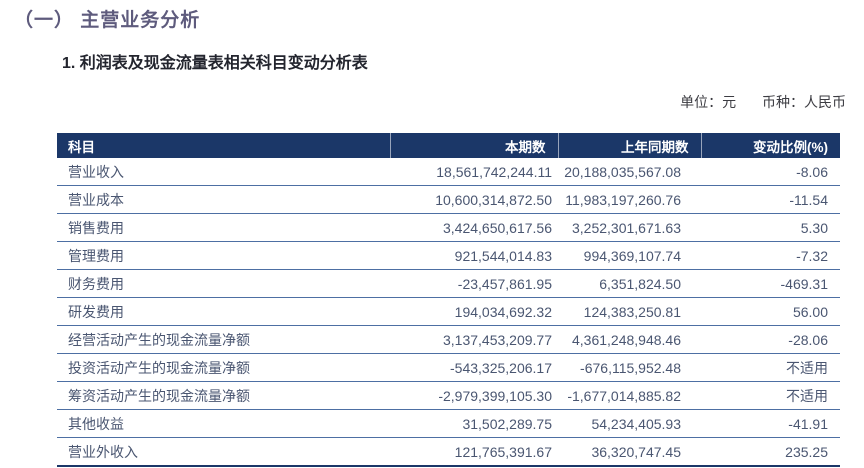 The image size is (864, 468). What do you see at coordinates (708, 102) in the screenshot?
I see `unit-note: 单位：元` at bounding box center [708, 102].